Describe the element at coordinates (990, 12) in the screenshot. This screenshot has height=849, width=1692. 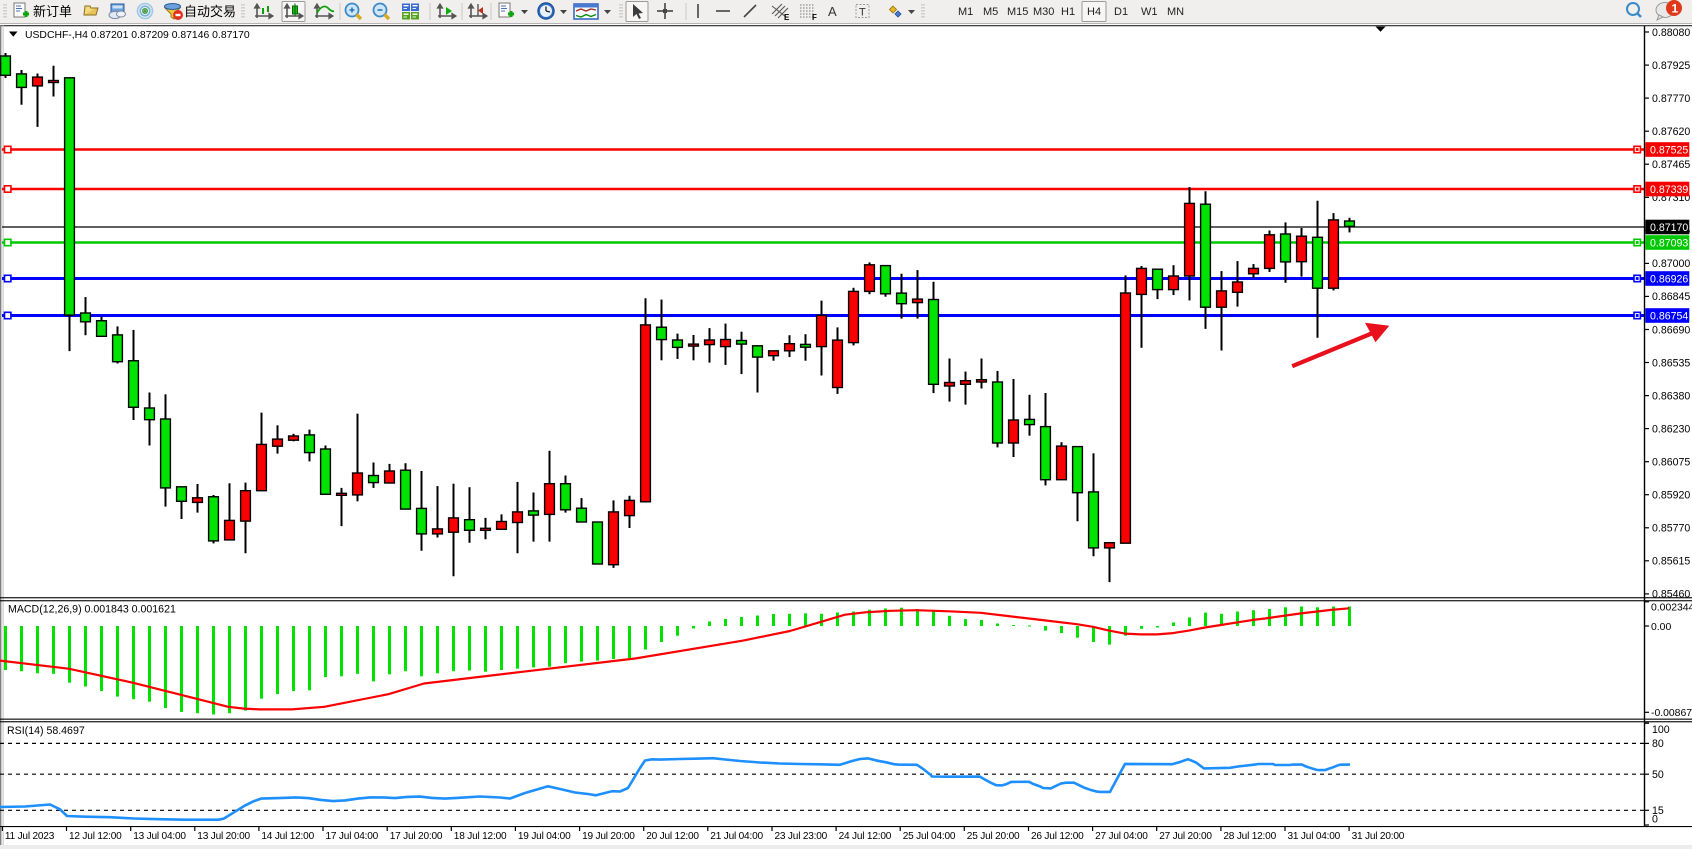
I see `svg-text: M5` at that location.